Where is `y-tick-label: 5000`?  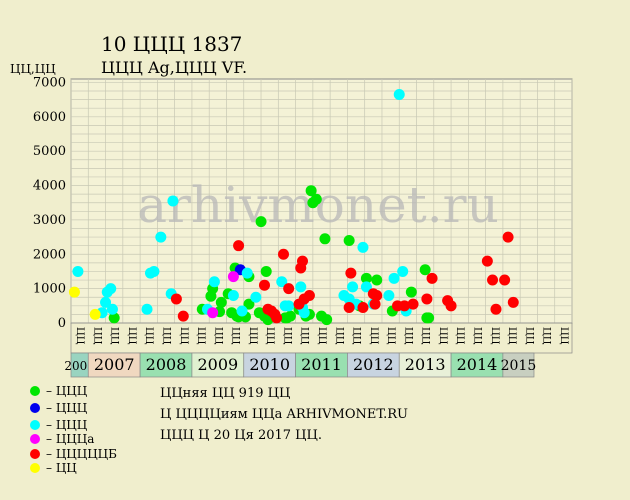 y-tick-label: 5000 is located at coordinates (49, 151).